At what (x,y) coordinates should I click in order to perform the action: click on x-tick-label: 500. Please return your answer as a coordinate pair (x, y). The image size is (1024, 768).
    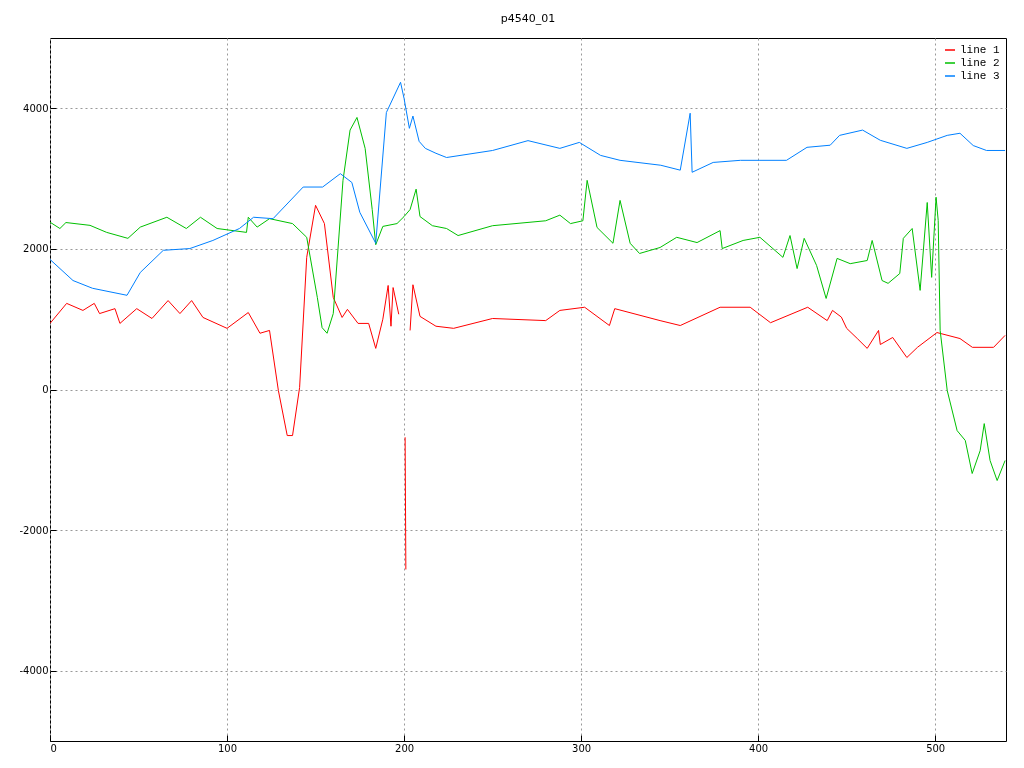
    Looking at the image, I should click on (936, 748).